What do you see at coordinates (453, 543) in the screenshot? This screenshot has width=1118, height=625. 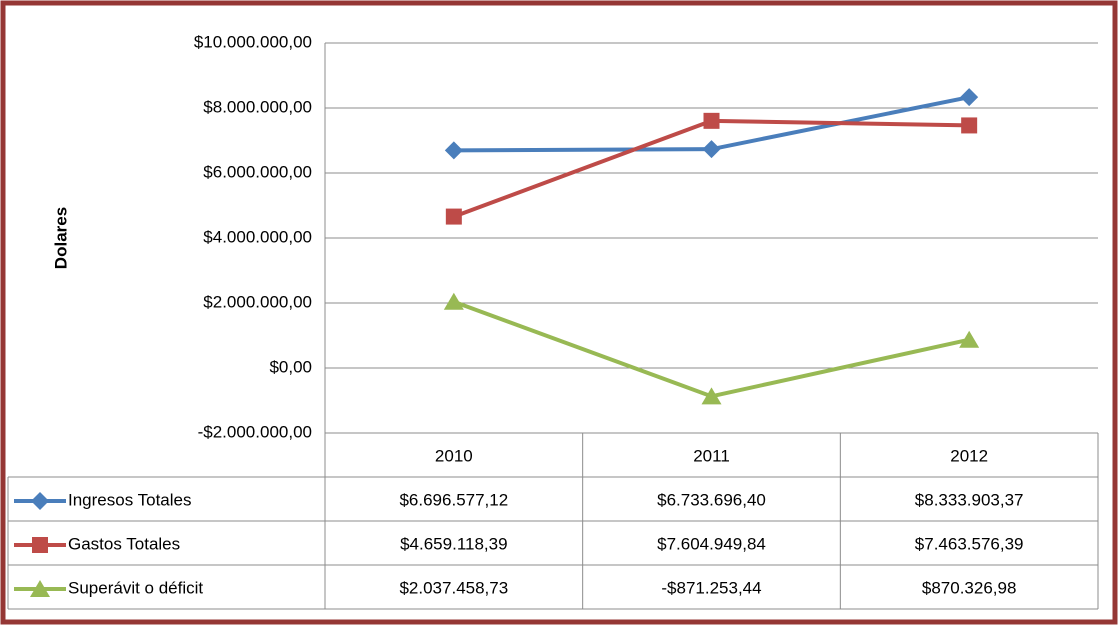 I see `table-value: $4.659.118,39` at bounding box center [453, 543].